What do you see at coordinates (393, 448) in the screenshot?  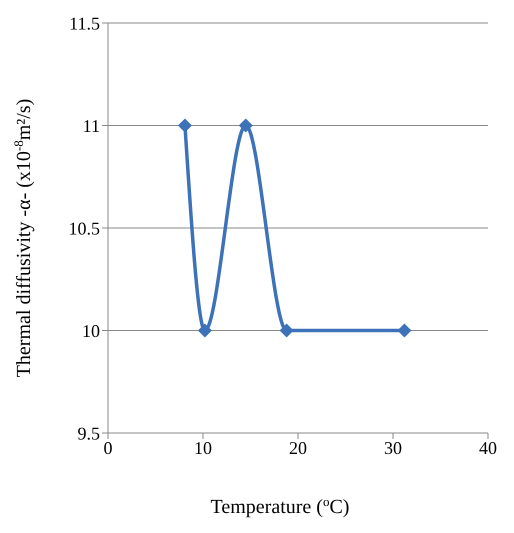 I see `x-tick-label: 30` at bounding box center [393, 448].